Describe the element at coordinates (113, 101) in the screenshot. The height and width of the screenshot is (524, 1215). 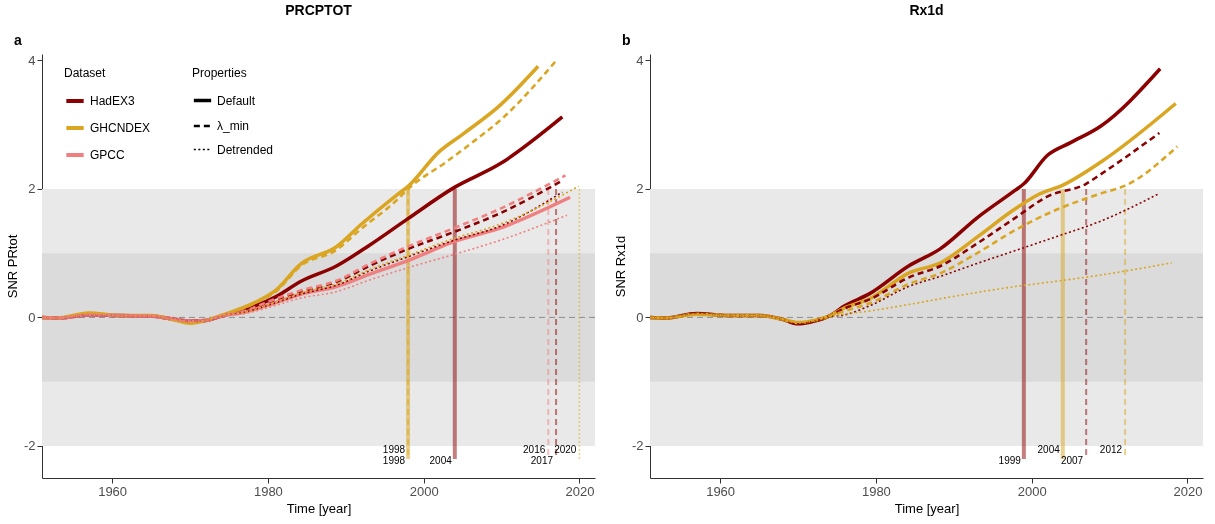
I see `legend-label: HadEX3` at that location.